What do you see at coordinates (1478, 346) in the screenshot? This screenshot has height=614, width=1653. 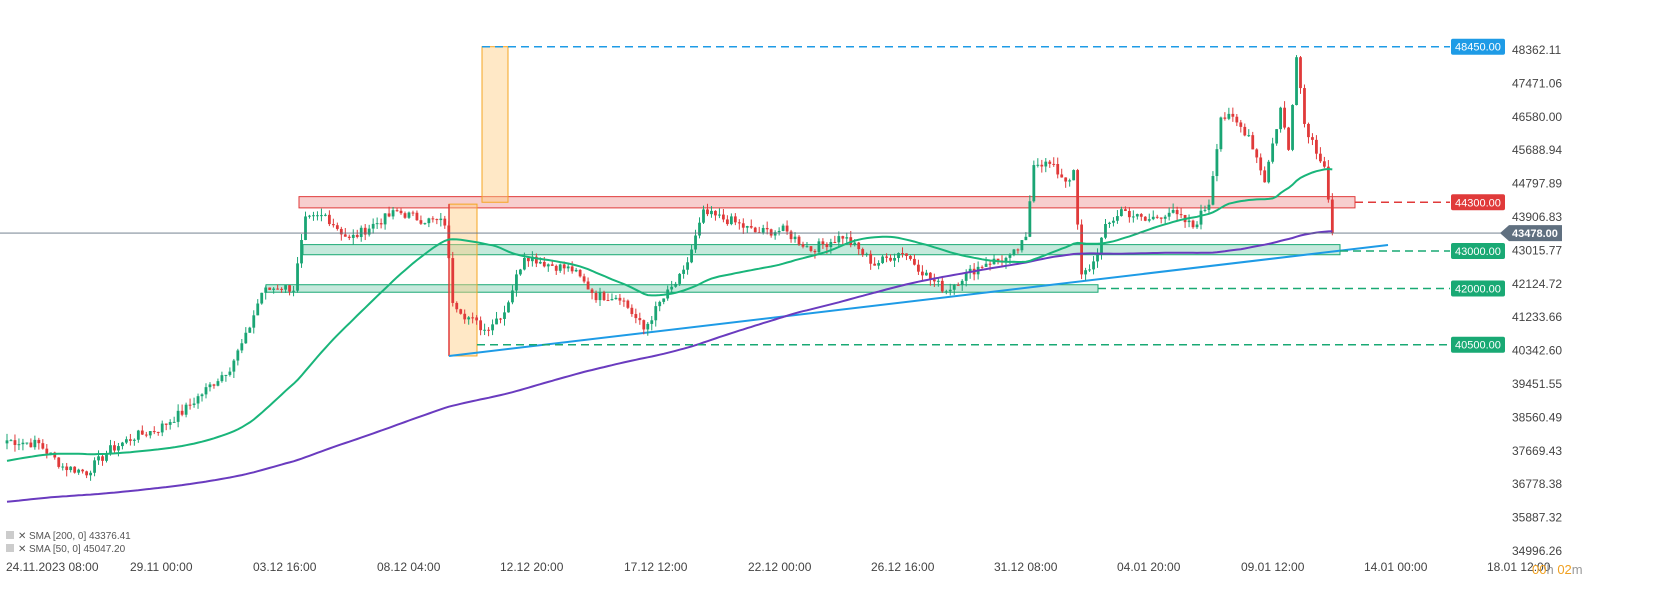 I see `level-price-label: 40500.00` at bounding box center [1478, 346].